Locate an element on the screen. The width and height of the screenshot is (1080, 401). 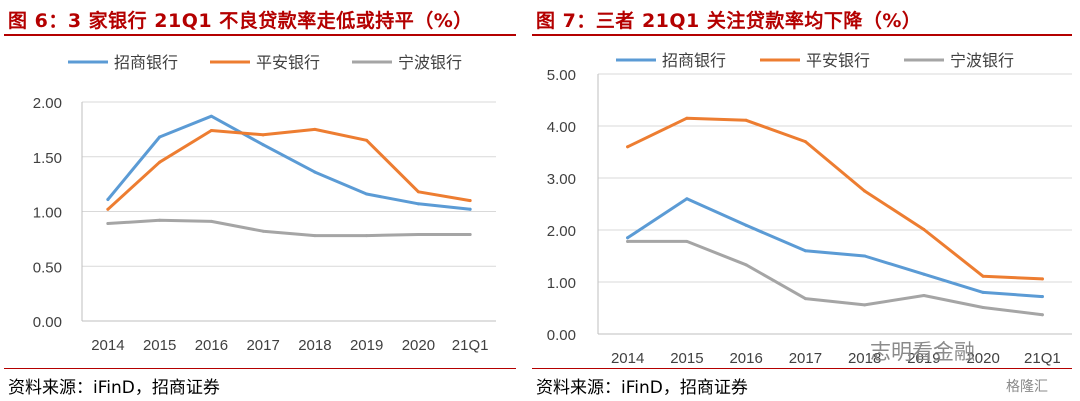
chart-title: 图 6：3 家银行 21Q1 不良贷款率走低或持平（%） is located at coordinates (240, 21).